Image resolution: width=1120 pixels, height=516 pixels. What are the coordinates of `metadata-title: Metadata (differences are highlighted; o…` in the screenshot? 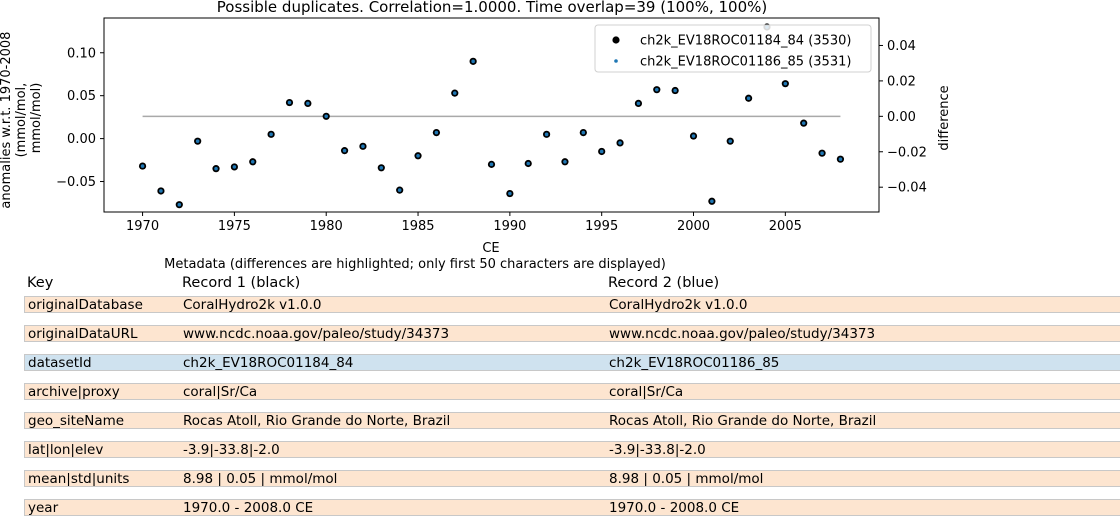 It's located at (415, 264).